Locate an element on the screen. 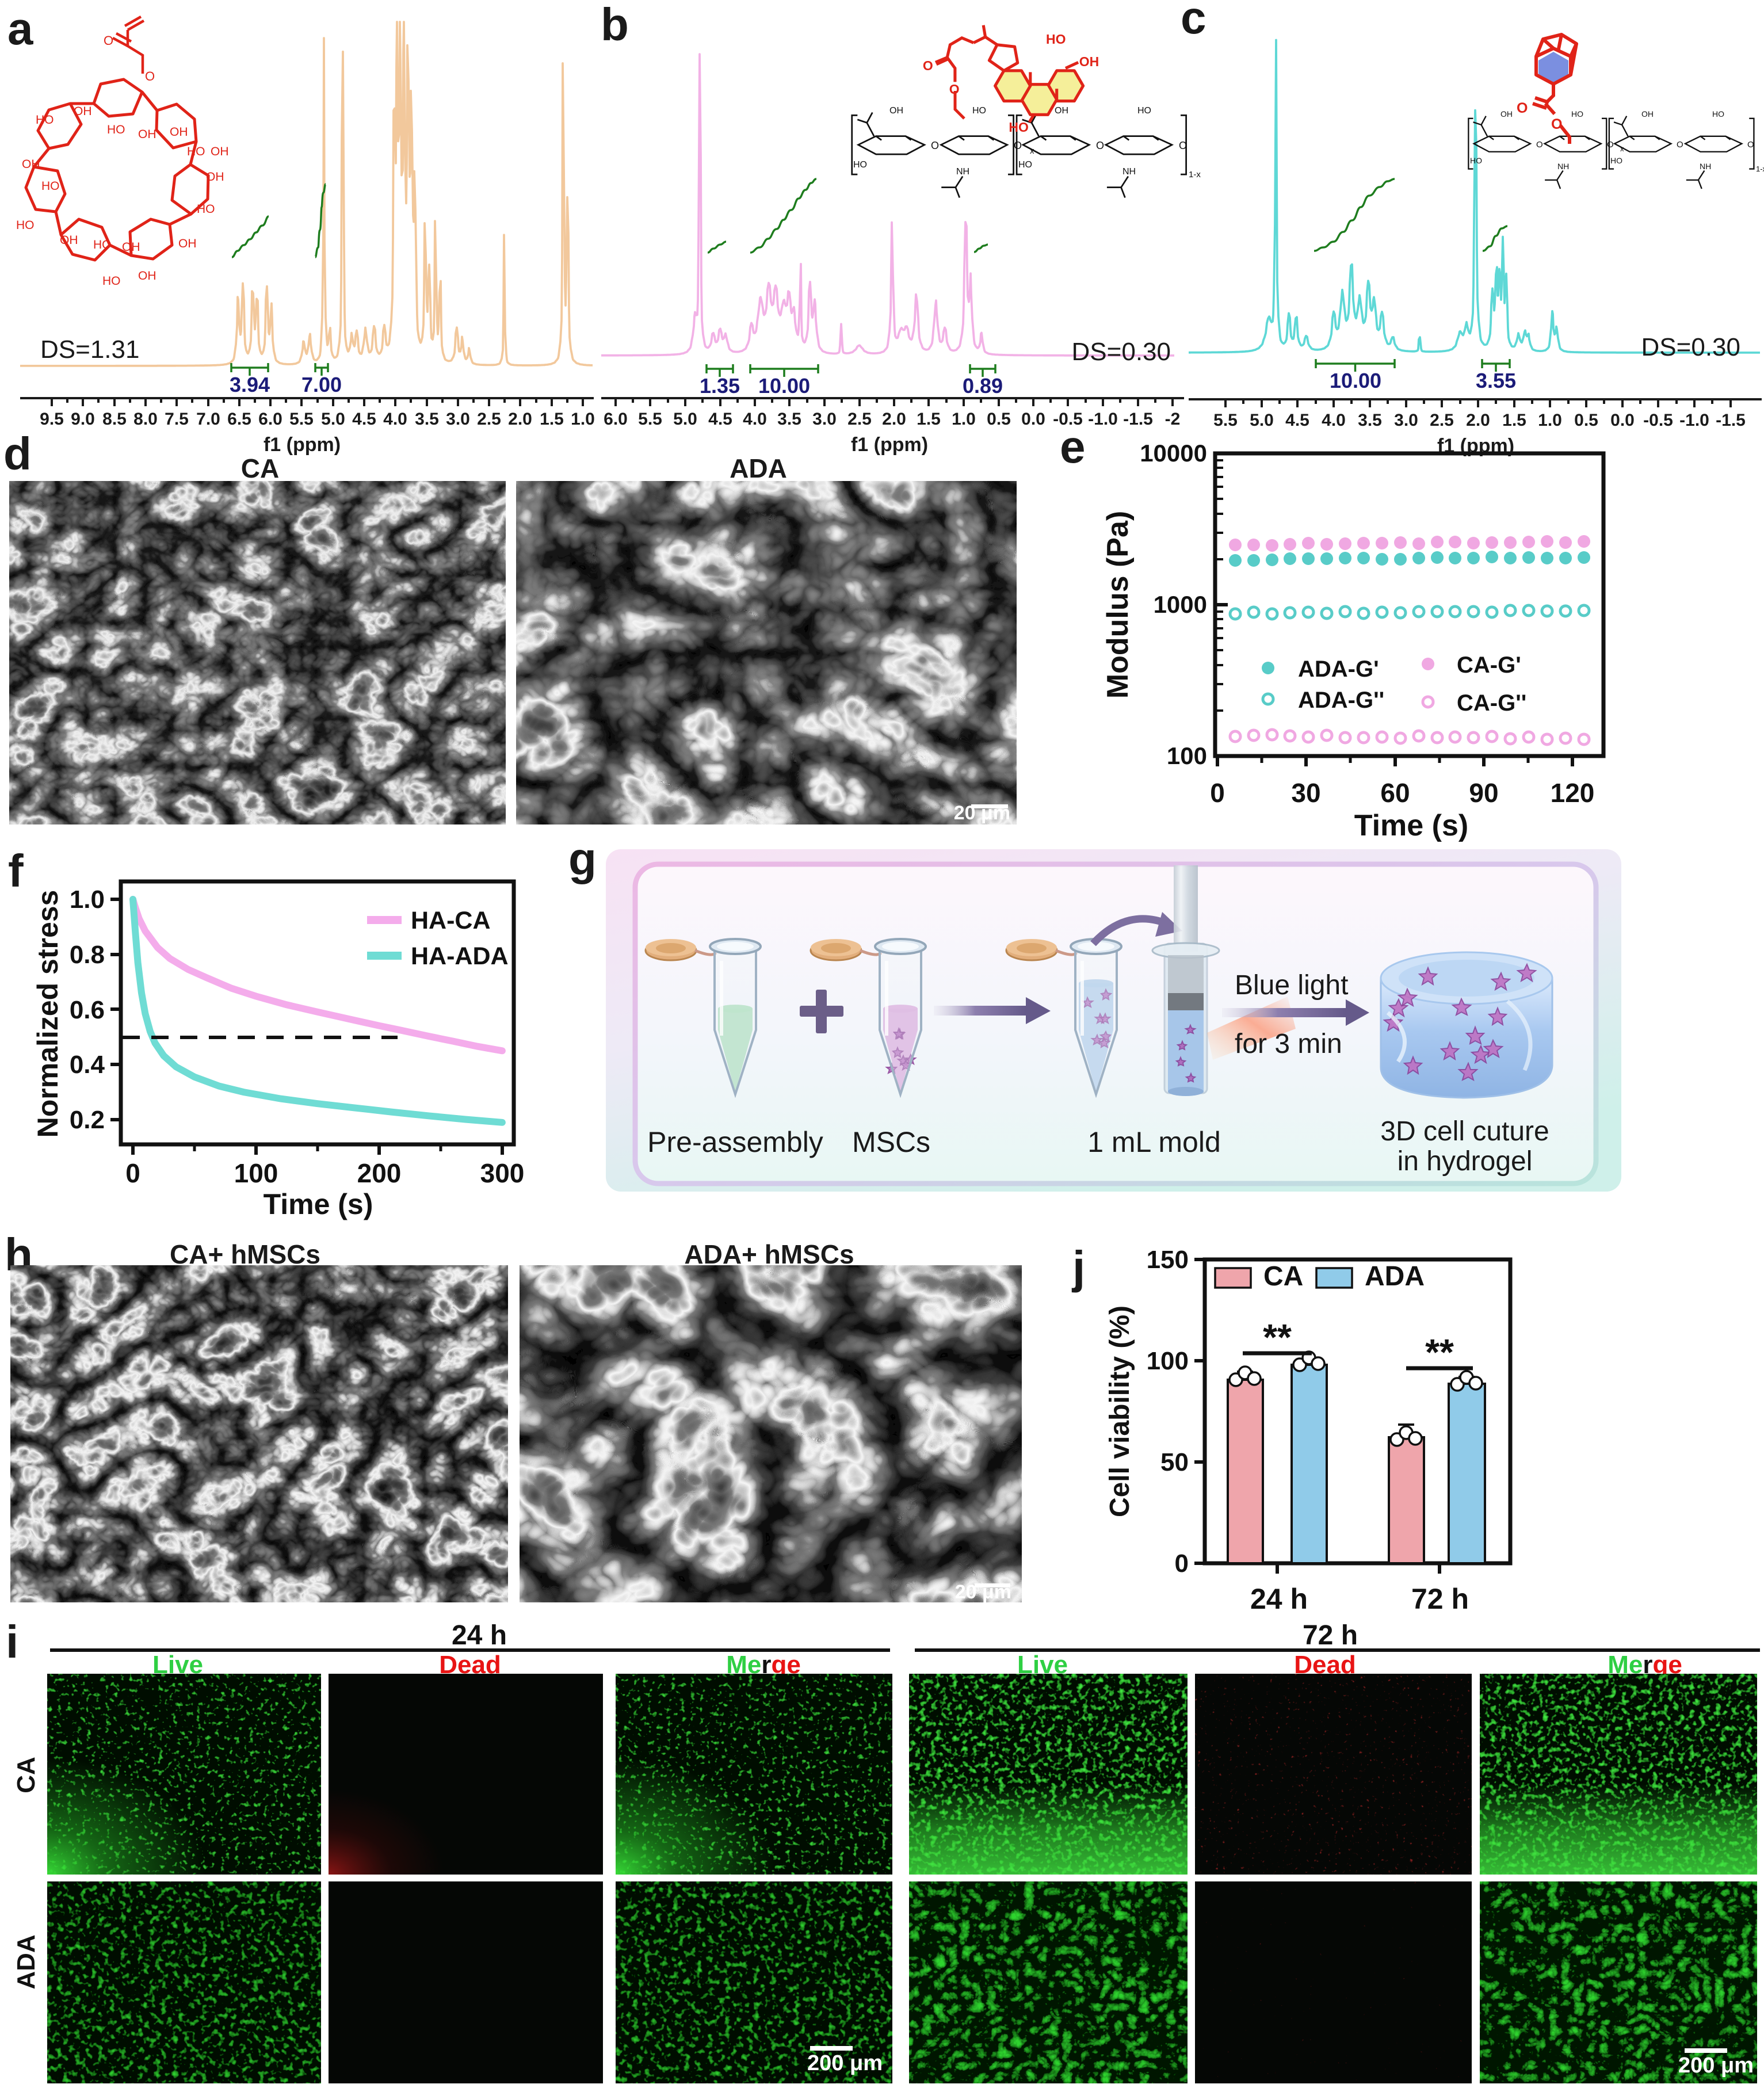 The width and height of the screenshot is (1764, 2088). svg-text: a is located at coordinates (20, 28).